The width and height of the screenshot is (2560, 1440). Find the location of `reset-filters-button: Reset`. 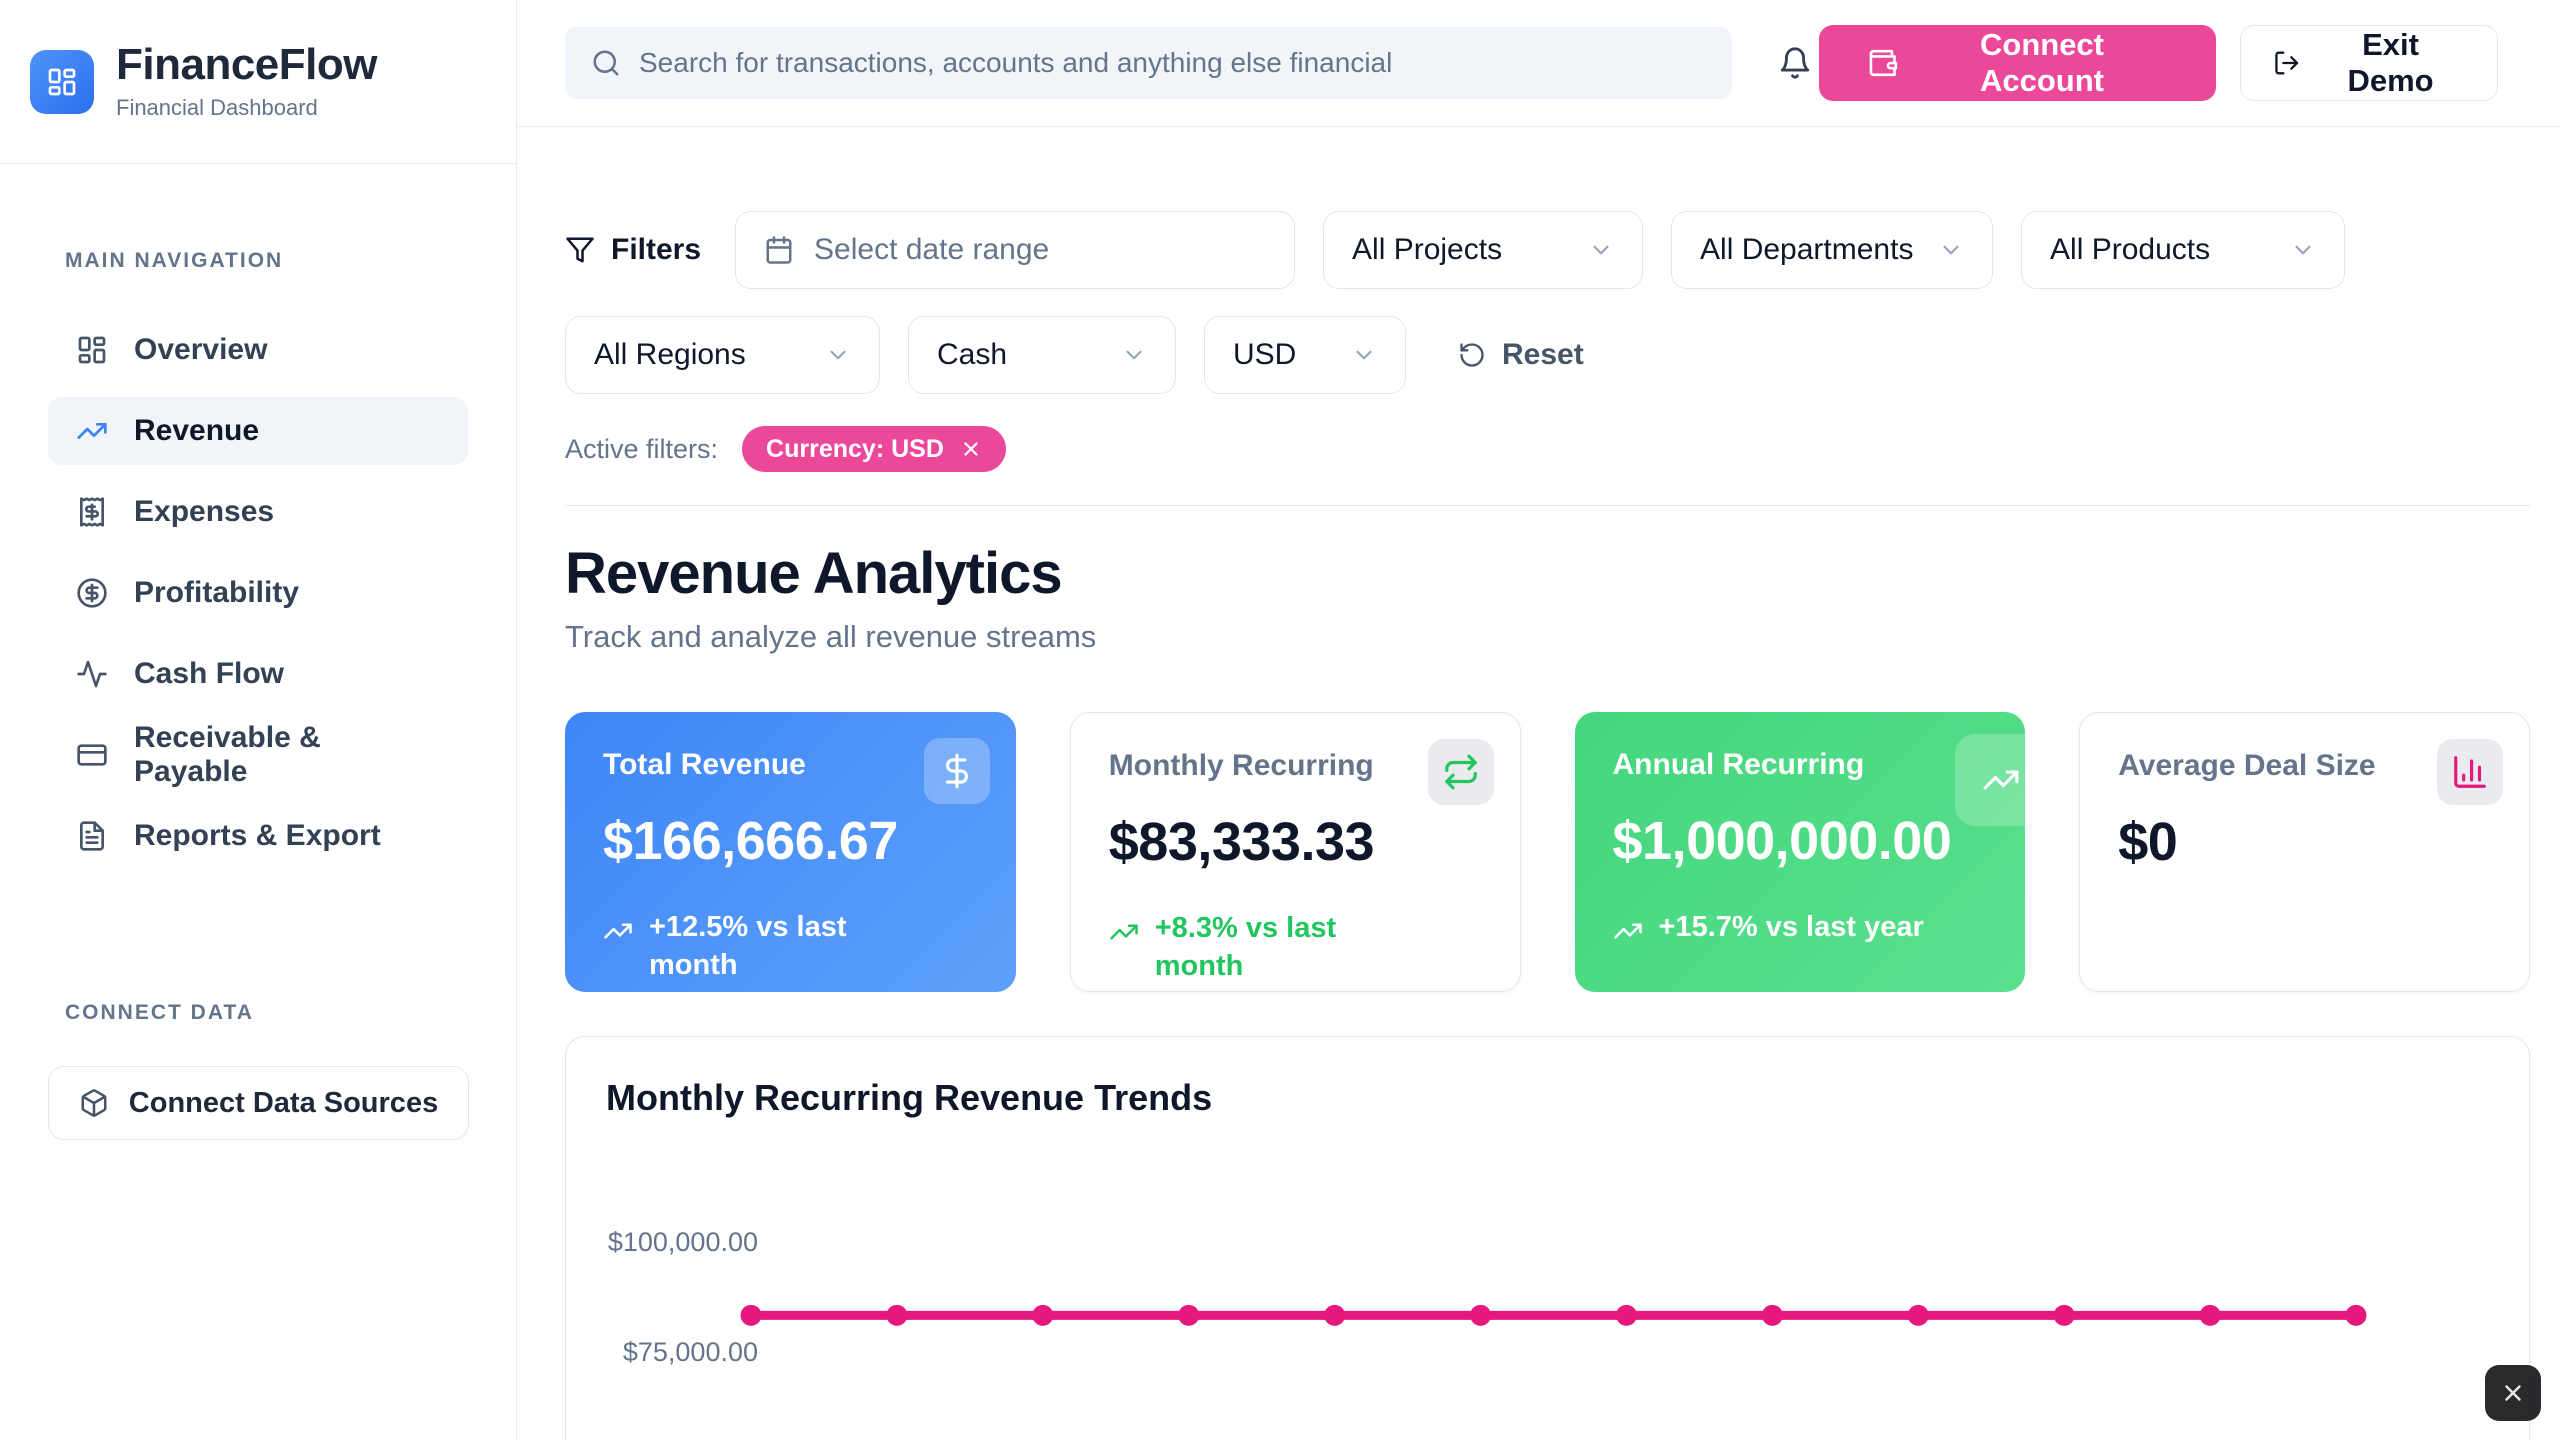

reset-filters-button: Reset is located at coordinates (1521, 355).